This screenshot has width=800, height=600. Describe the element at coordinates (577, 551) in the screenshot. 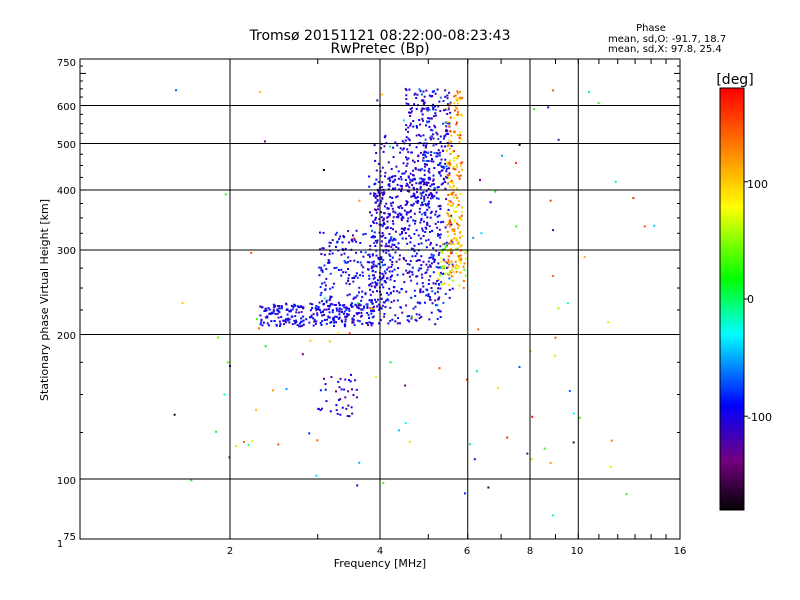

I see `x-tick-label-10: 10` at that location.